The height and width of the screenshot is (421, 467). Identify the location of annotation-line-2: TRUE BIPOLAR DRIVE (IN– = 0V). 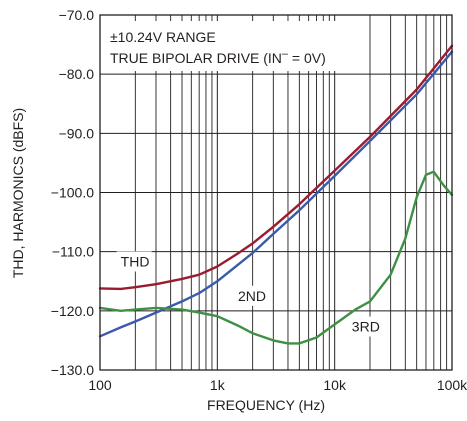
(218, 57).